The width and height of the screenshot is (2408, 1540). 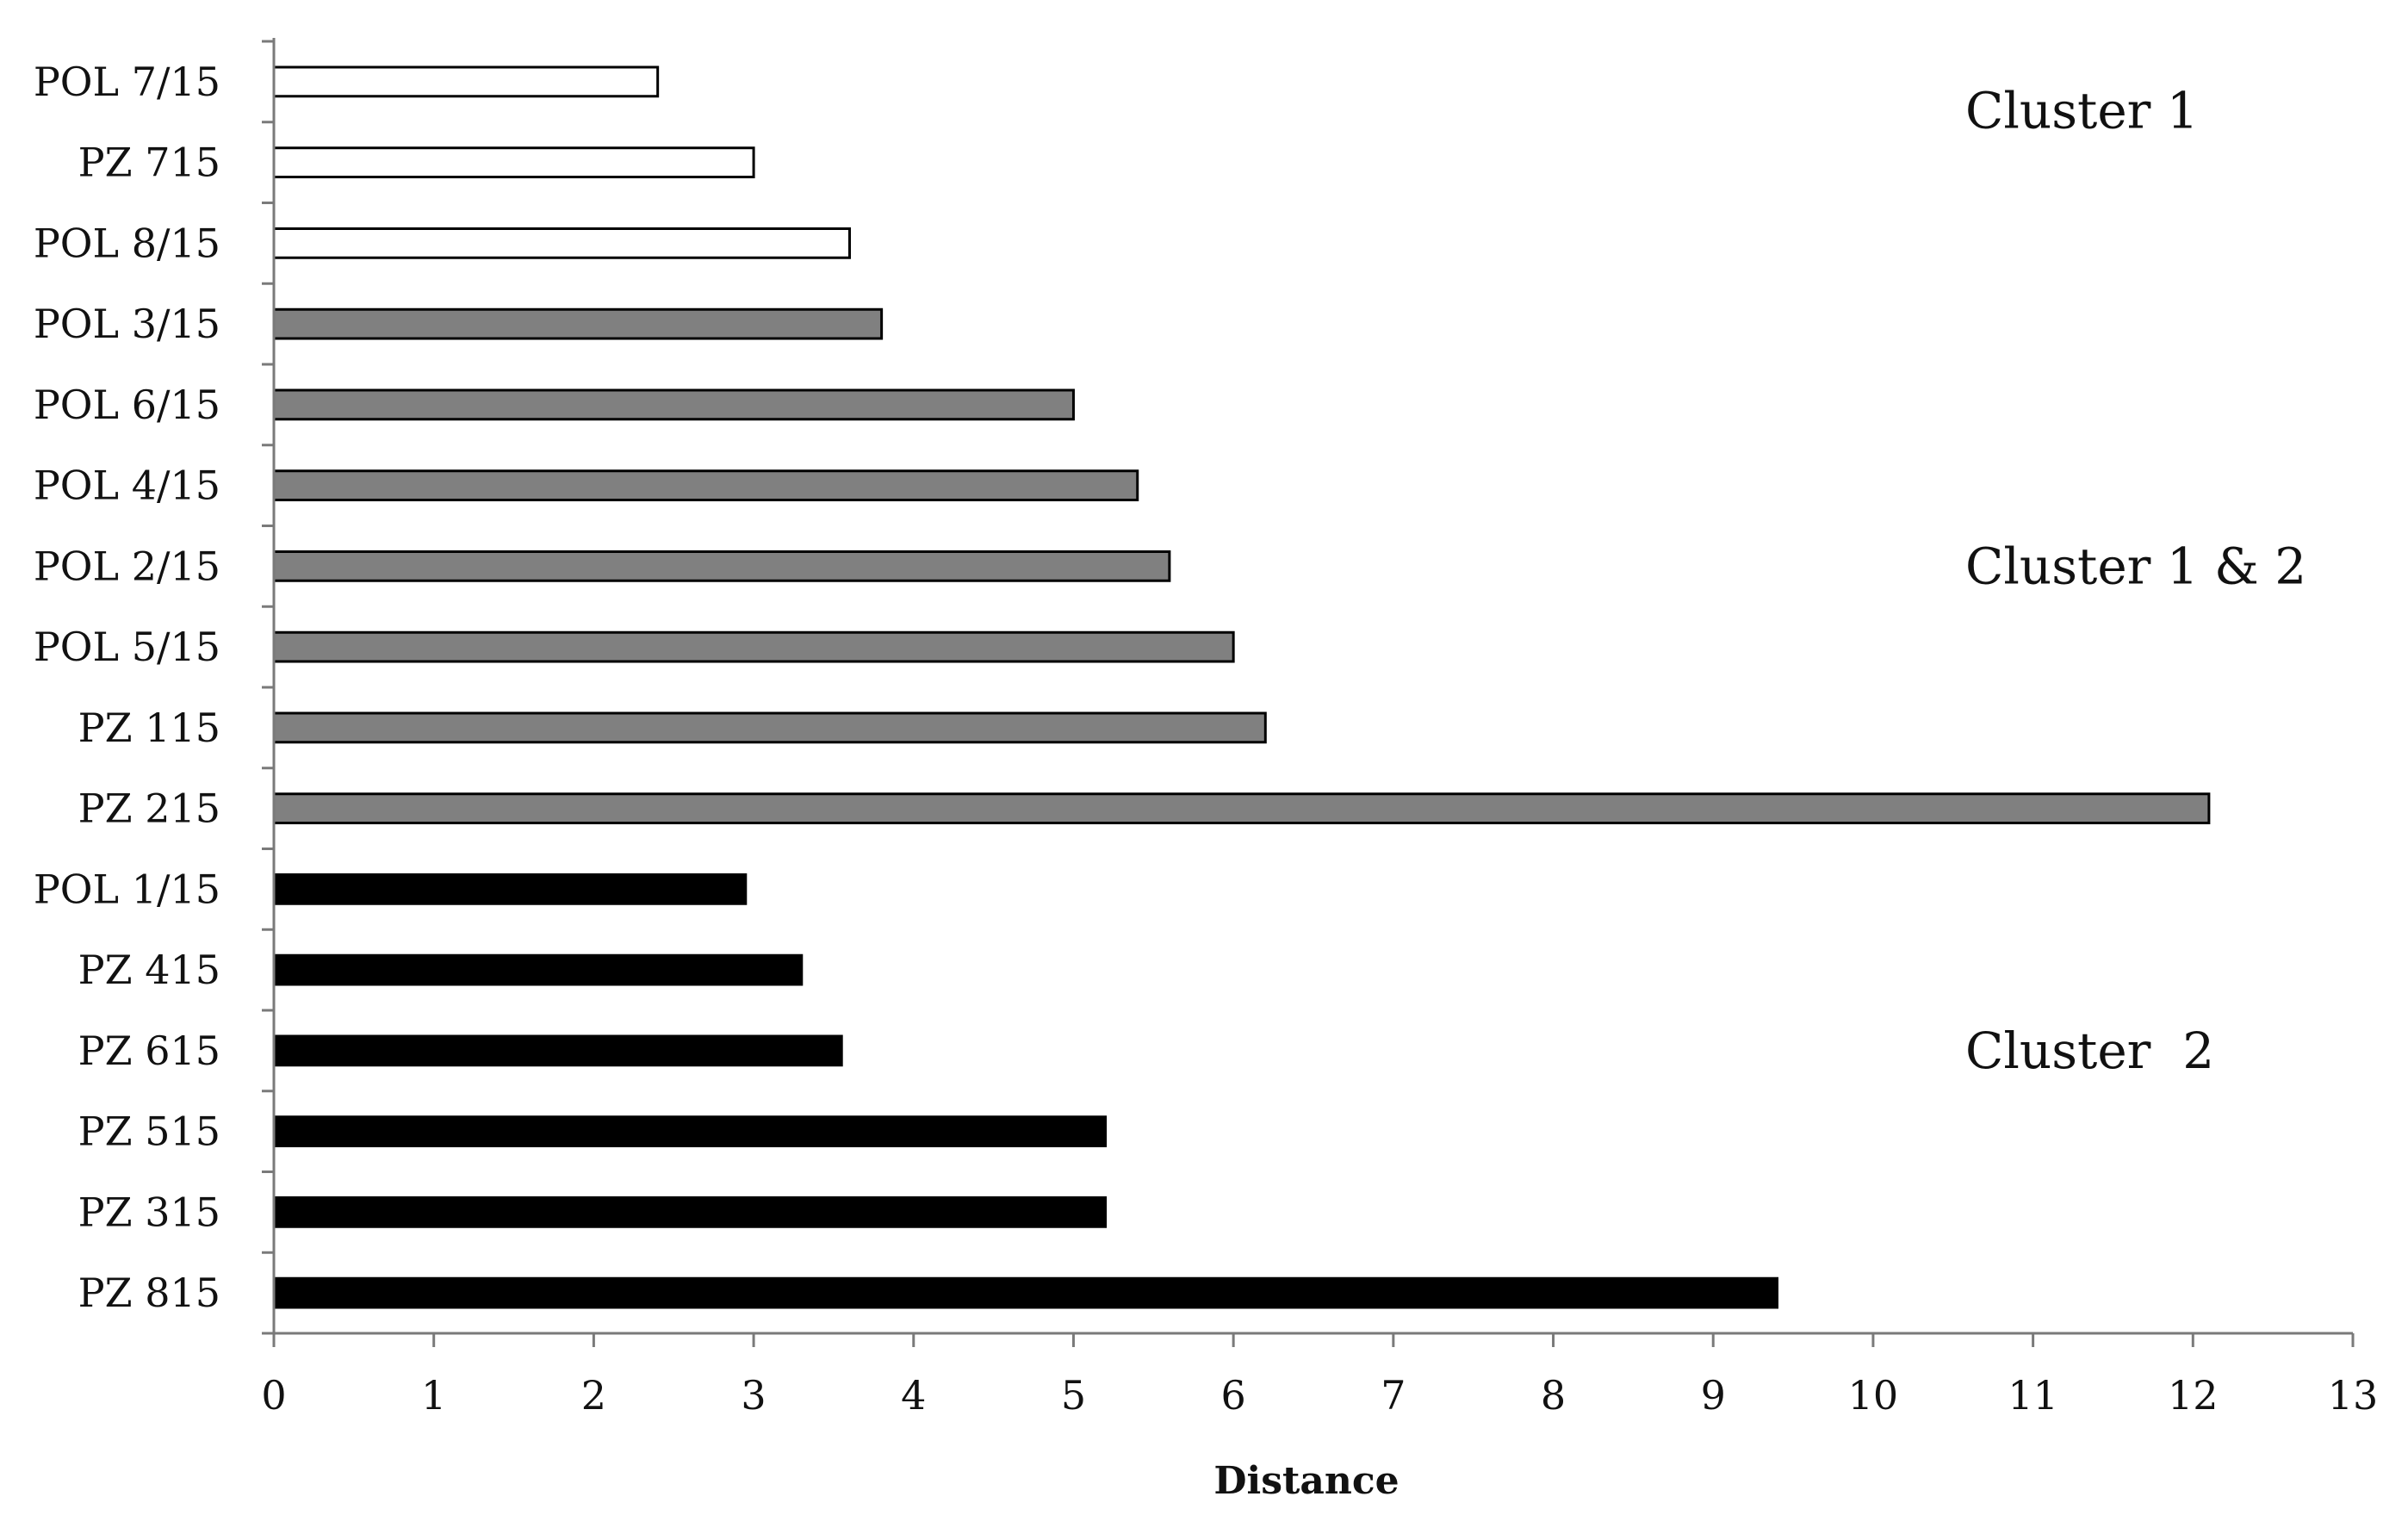 I want to click on category-label: POL 8/15, so click(x=127, y=243).